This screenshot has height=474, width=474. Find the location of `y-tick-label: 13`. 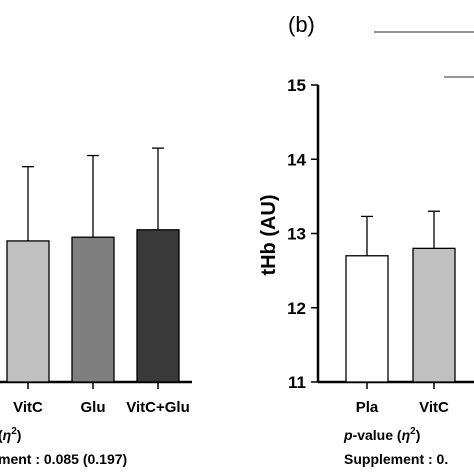

y-tick-label: 13 is located at coordinates (296, 234).